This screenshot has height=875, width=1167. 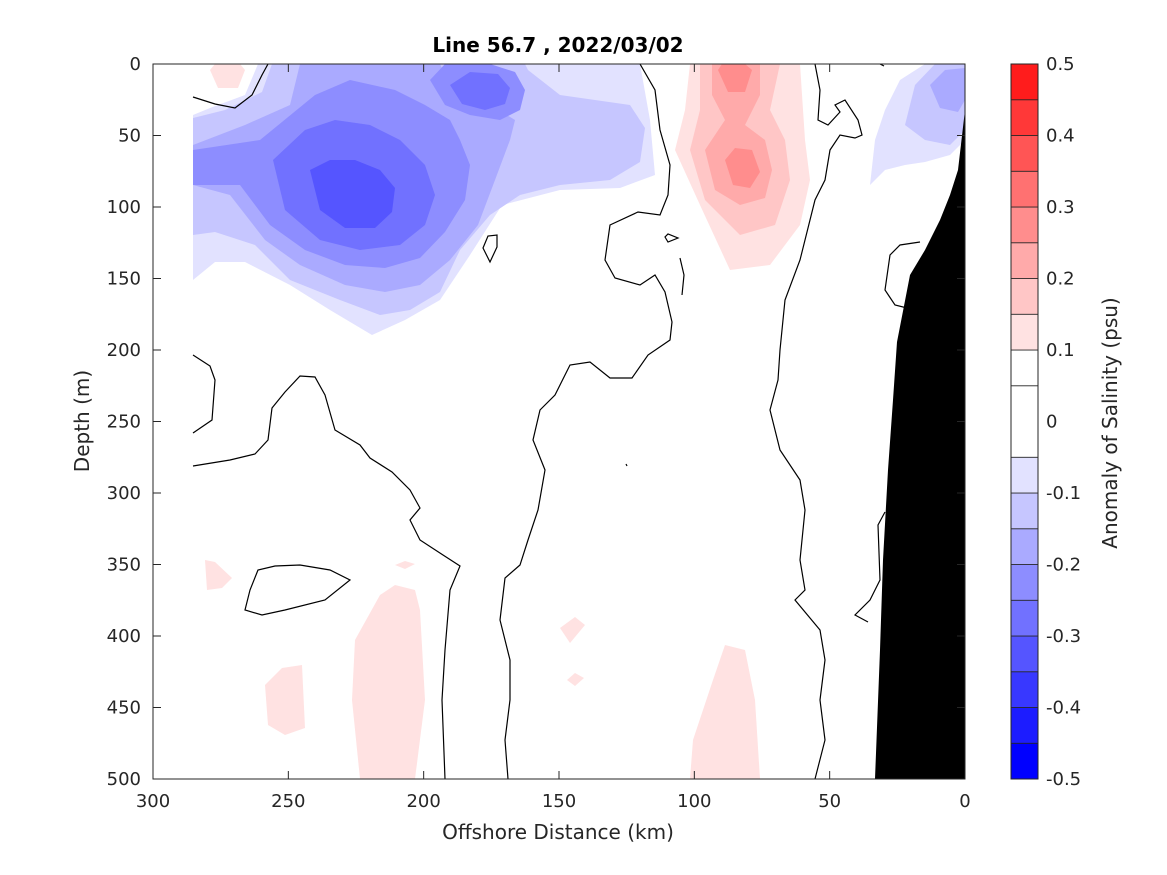 I want to click on y-tick-label: 500, so click(x=124, y=779).